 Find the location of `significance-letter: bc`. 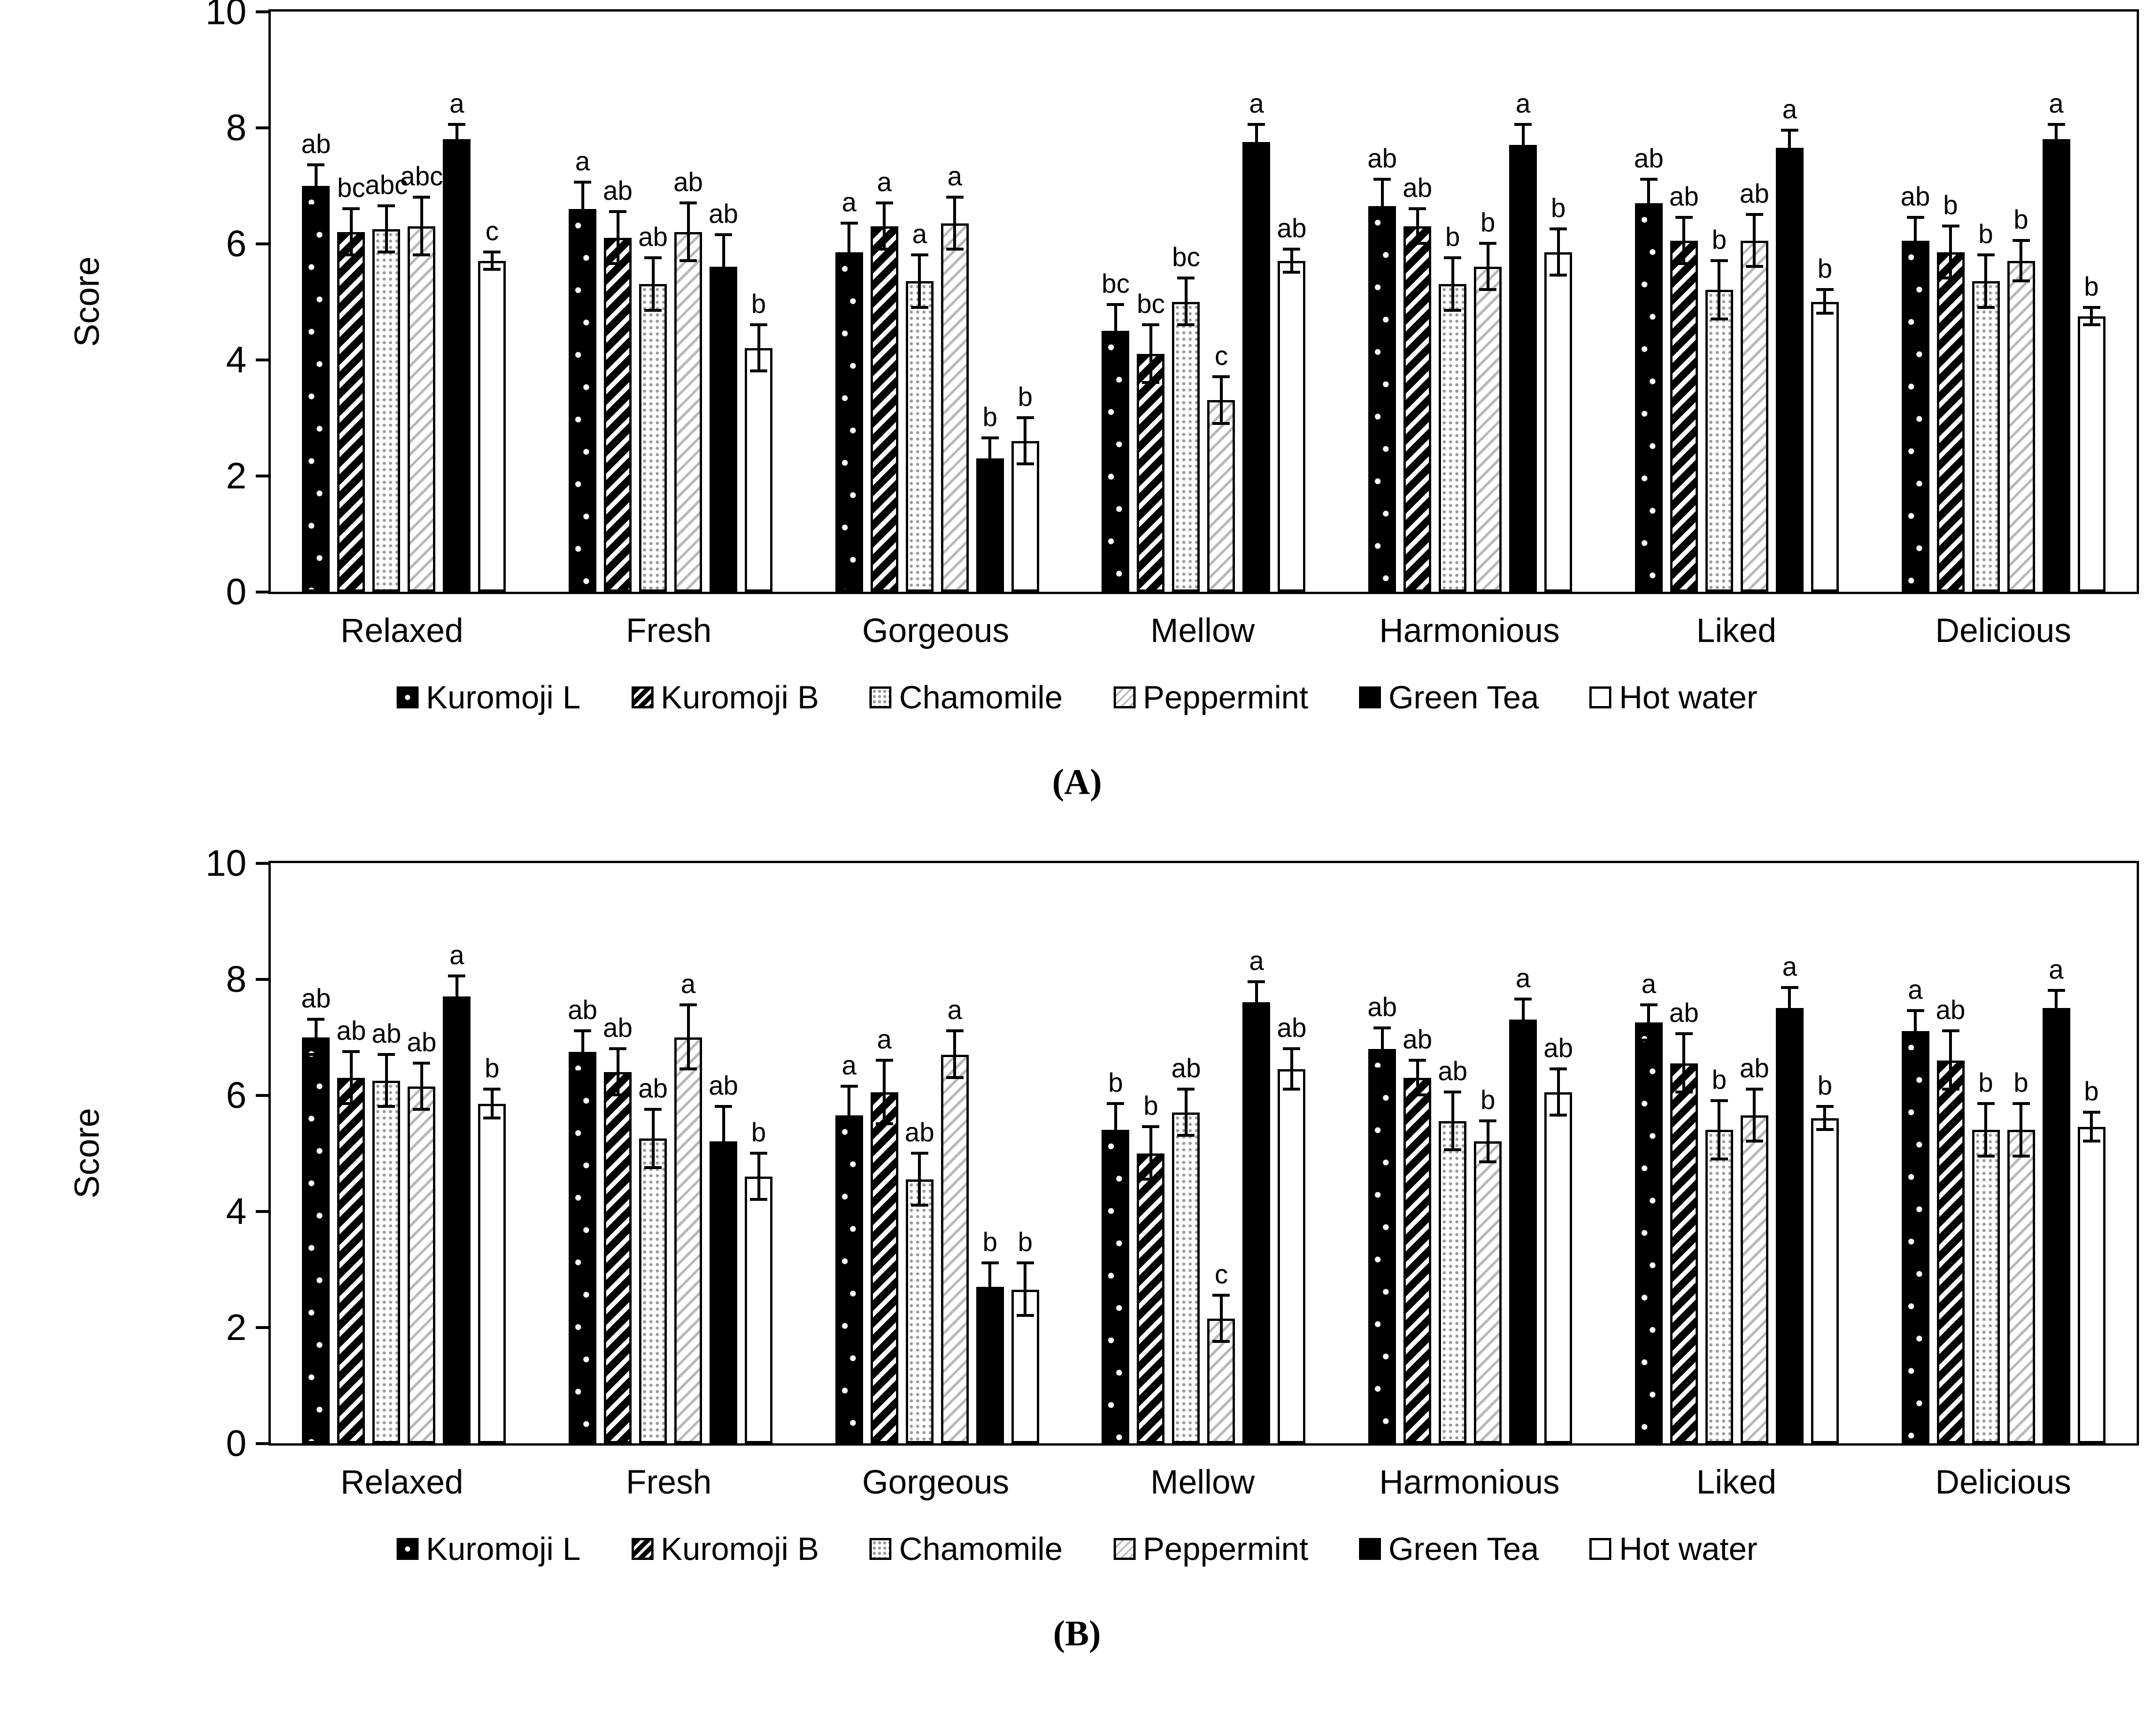

significance-letter: bc is located at coordinates (1151, 303).